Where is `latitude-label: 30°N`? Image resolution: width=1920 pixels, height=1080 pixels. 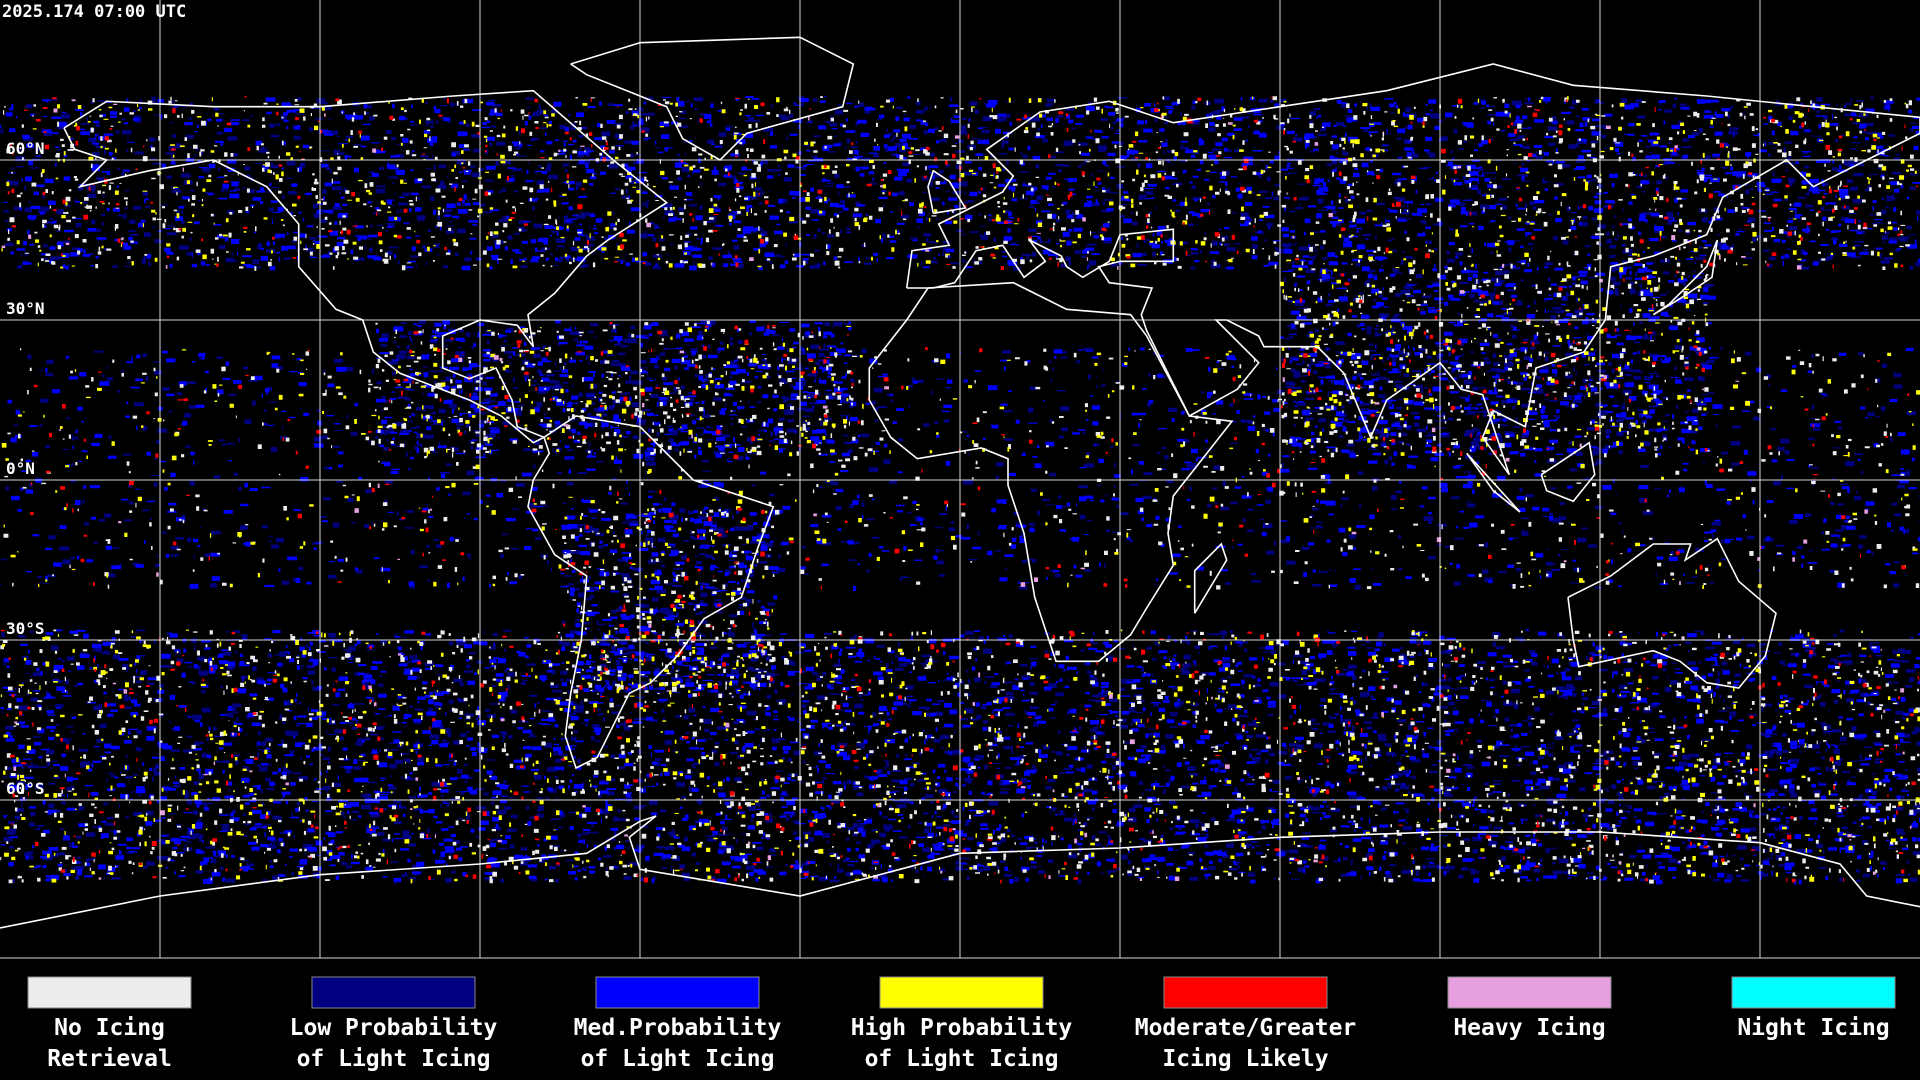 latitude-label: 30°N is located at coordinates (25, 308).